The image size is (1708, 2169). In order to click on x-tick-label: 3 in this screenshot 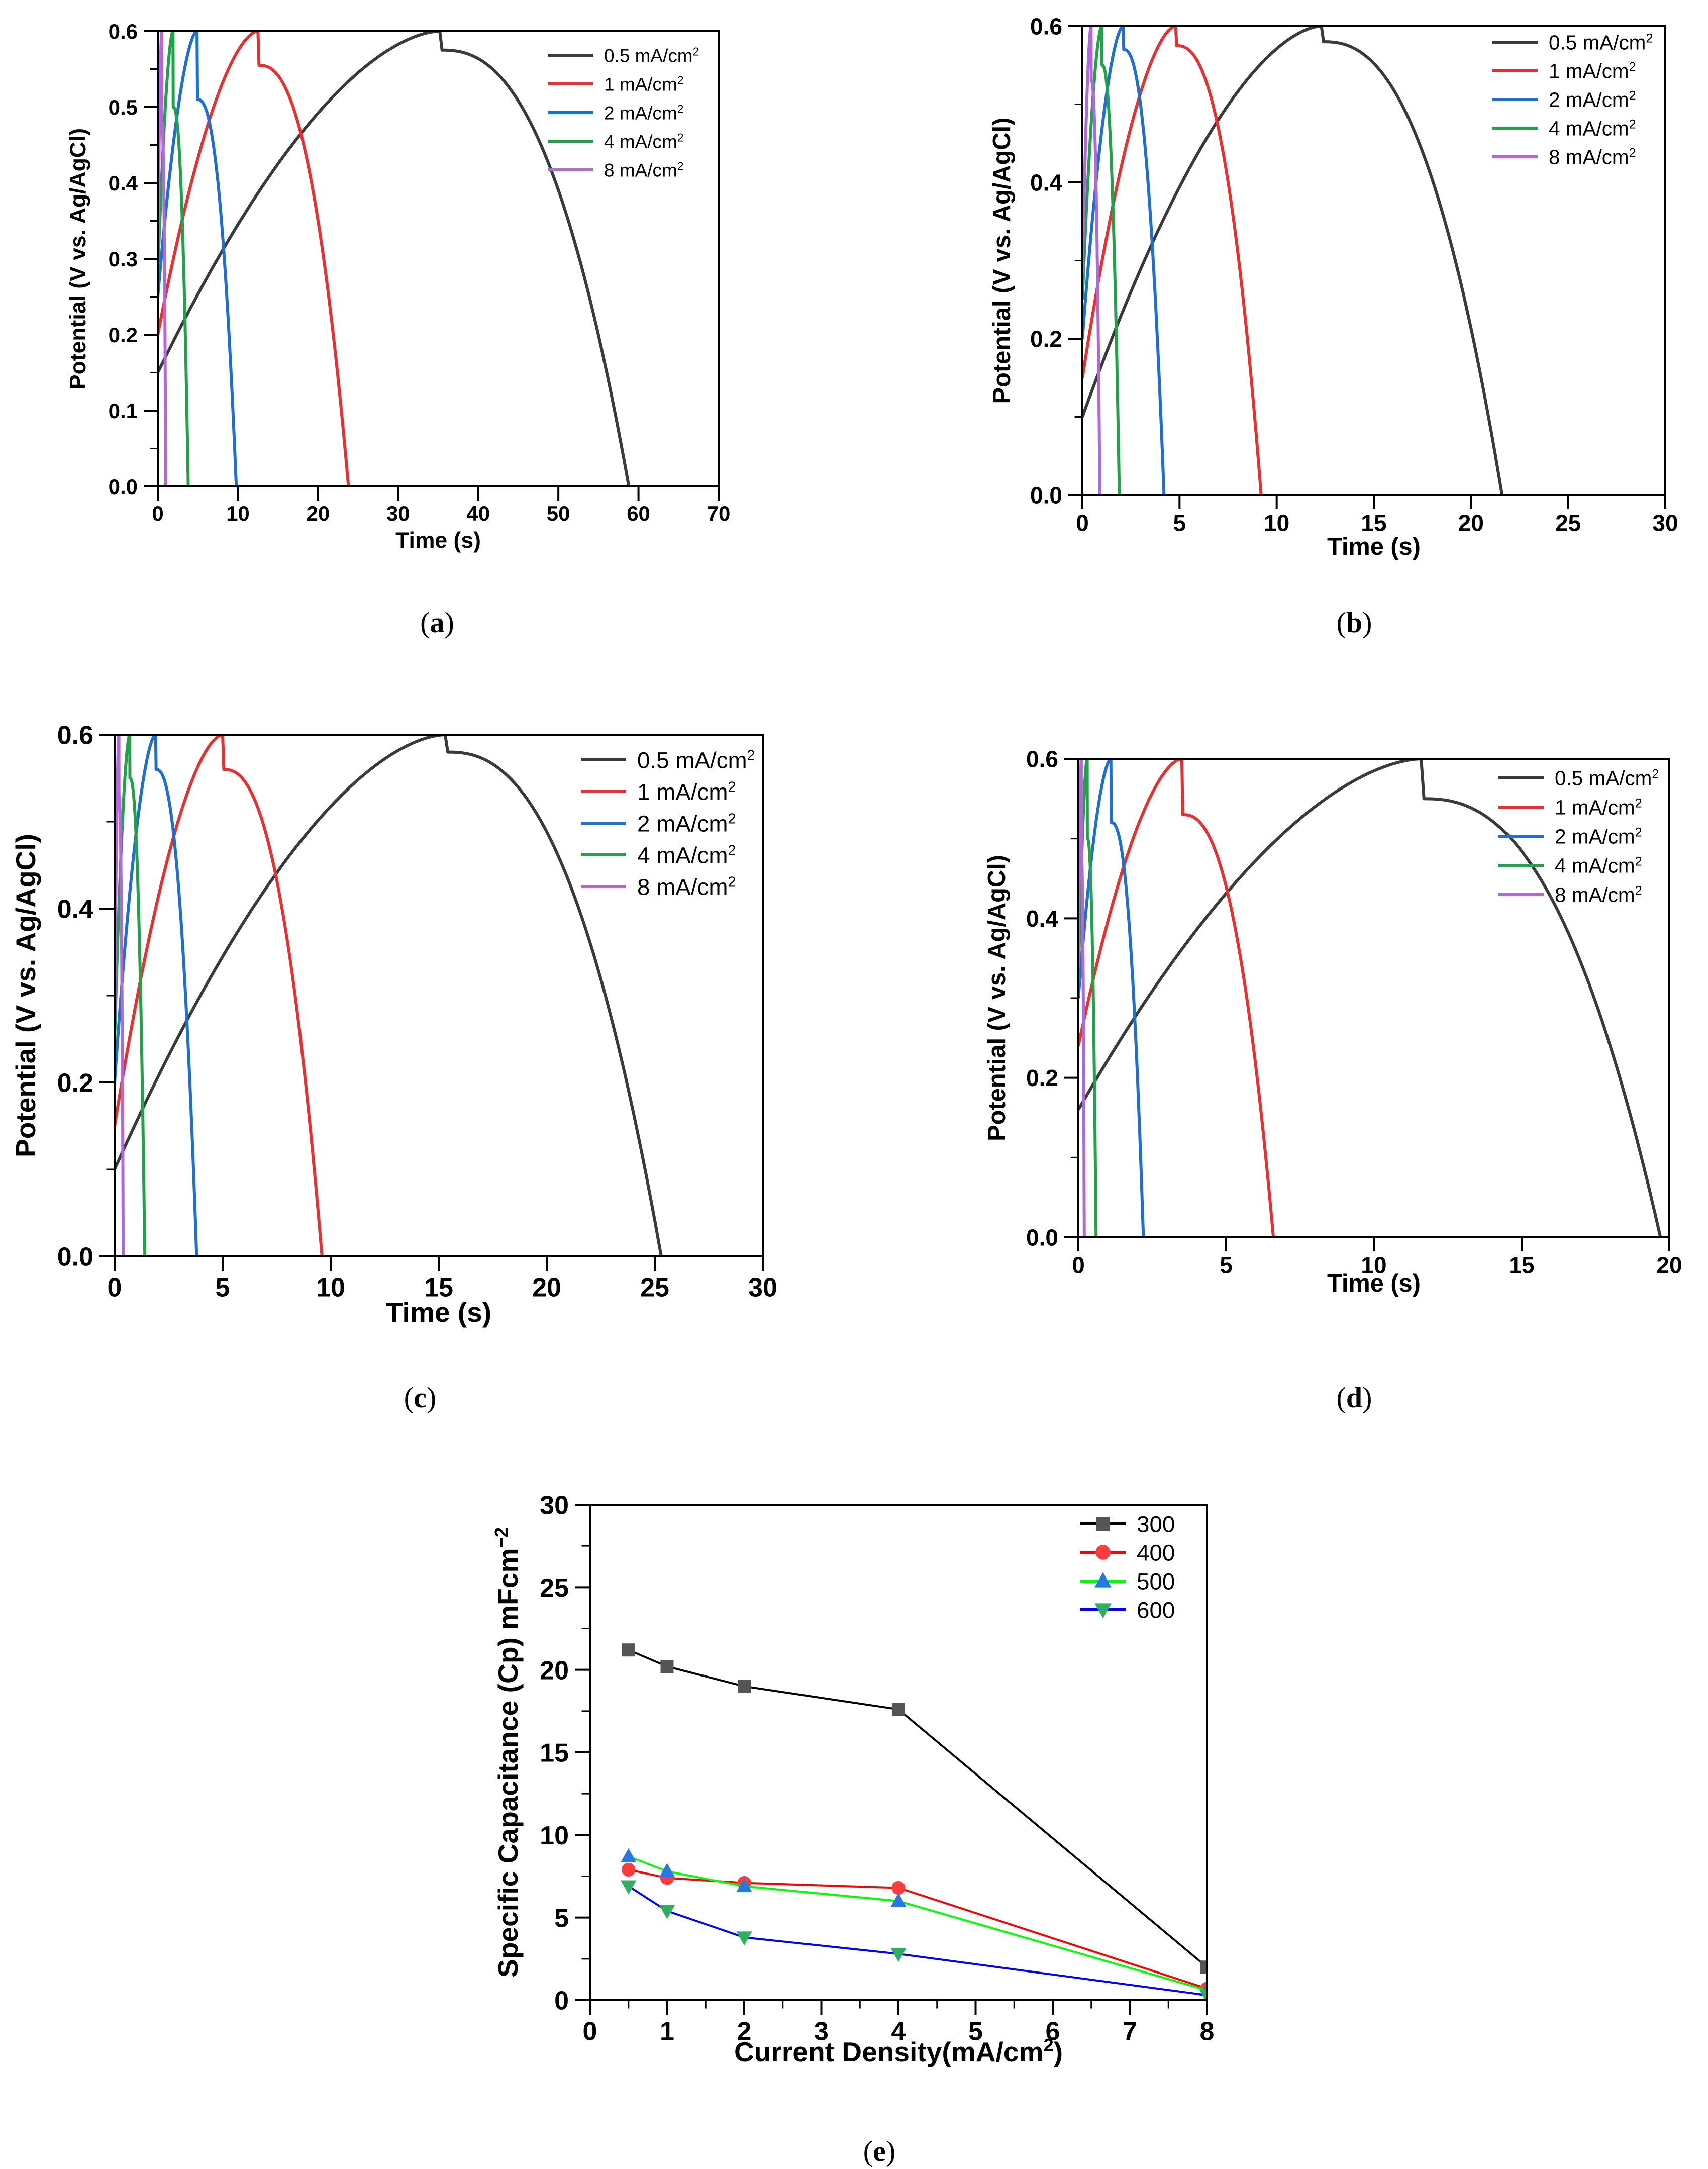, I will do `click(821, 2031)`.